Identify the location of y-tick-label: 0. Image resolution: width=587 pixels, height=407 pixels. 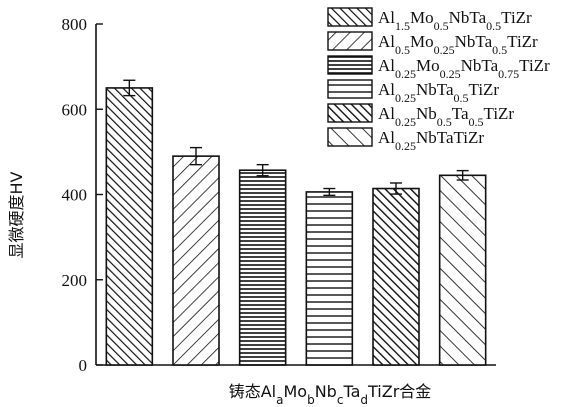
(83, 365).